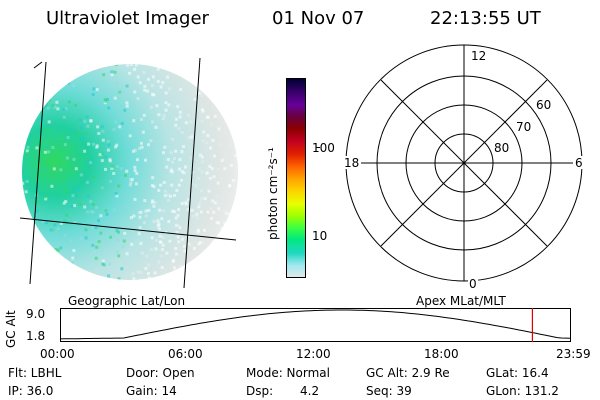 Image resolution: width=600 pixels, height=400 pixels. I want to click on glat-label: GLat: 16.4, so click(517, 373).